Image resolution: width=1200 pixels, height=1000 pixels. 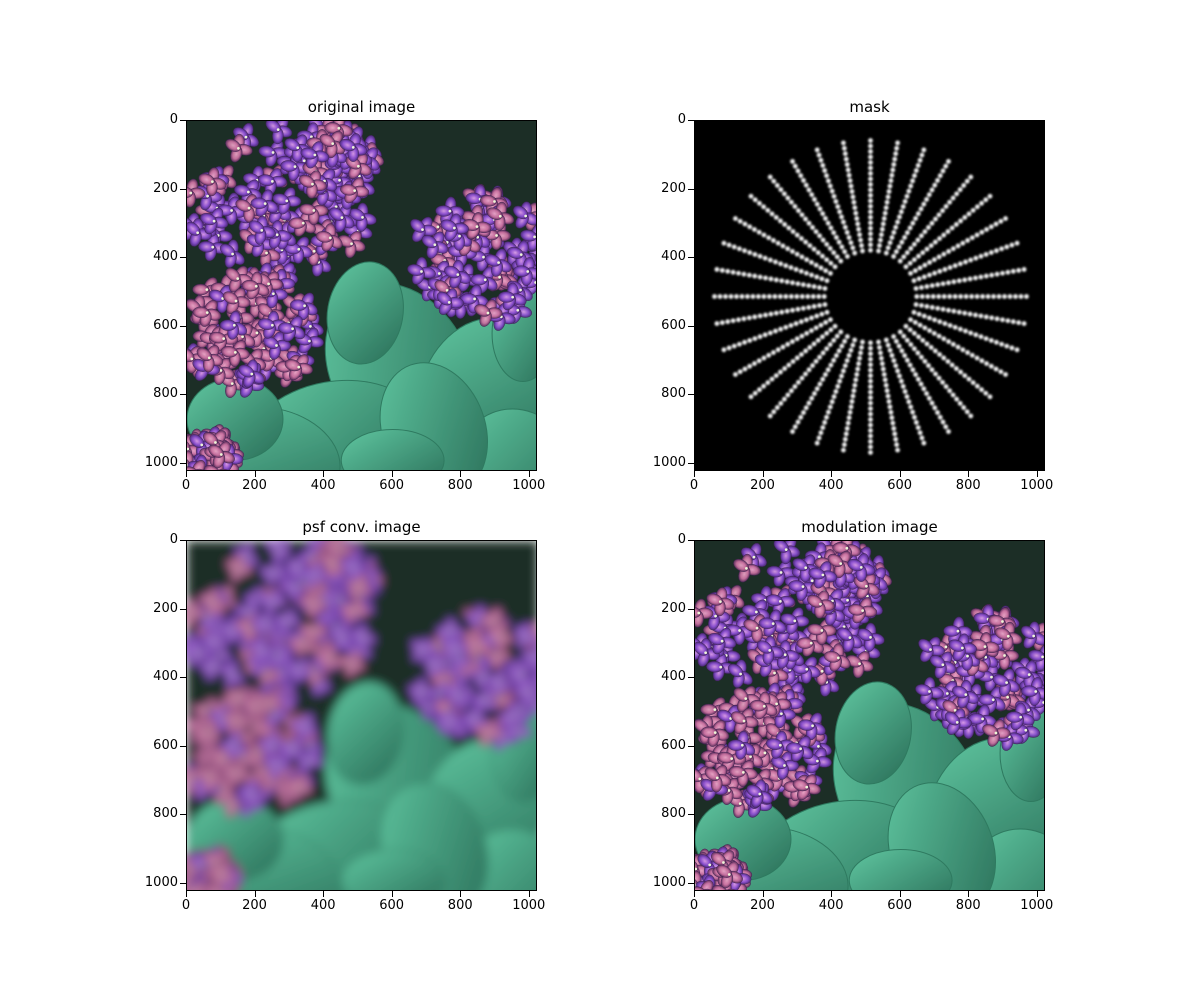 What do you see at coordinates (869, 107) in the screenshot?
I see `panel-title: mask` at bounding box center [869, 107].